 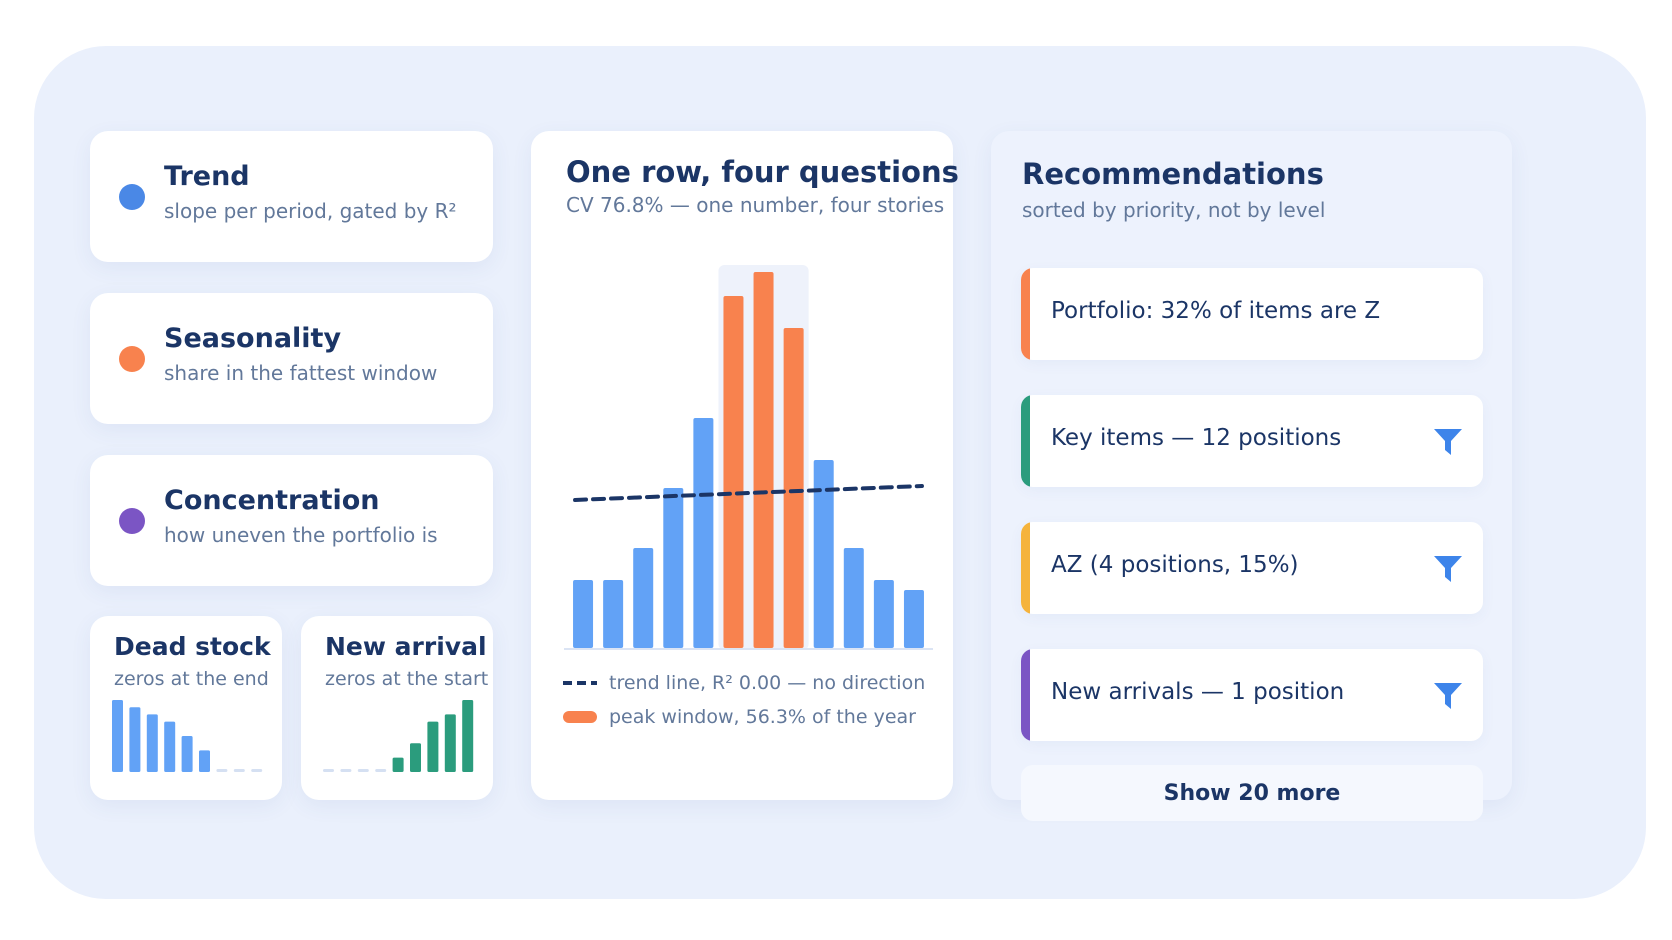 I want to click on legend-trend-label: trend line, R² 0.00 — no direction, so click(x=767, y=683).